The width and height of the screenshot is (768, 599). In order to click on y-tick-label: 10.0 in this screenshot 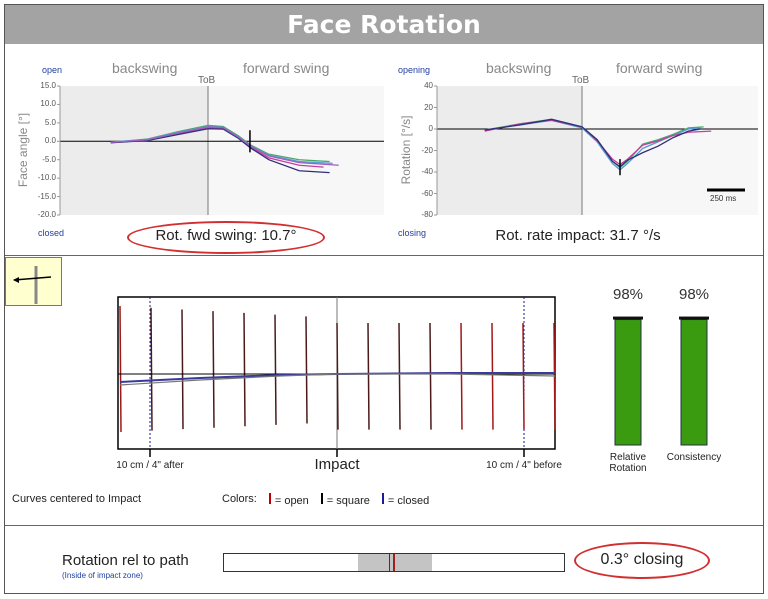, I will do `click(48, 104)`.